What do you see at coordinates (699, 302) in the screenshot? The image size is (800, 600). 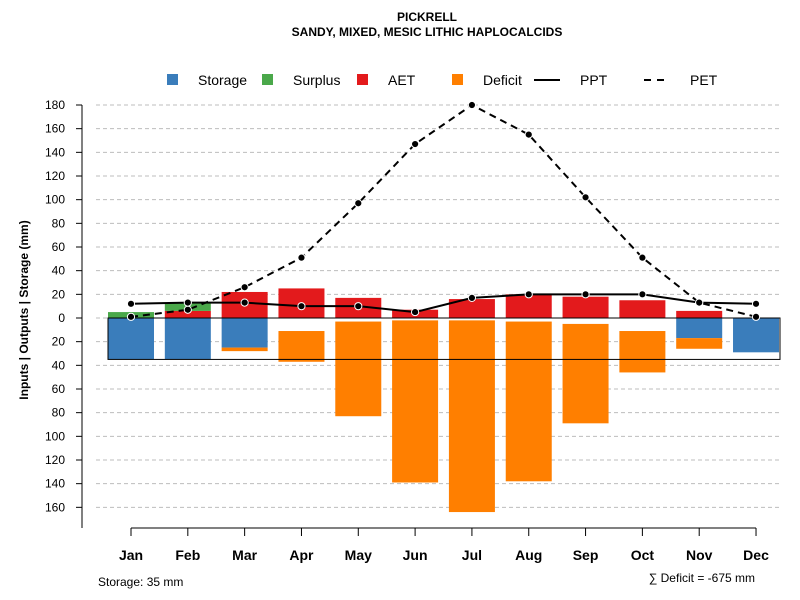 I see `ppt-point-nov` at bounding box center [699, 302].